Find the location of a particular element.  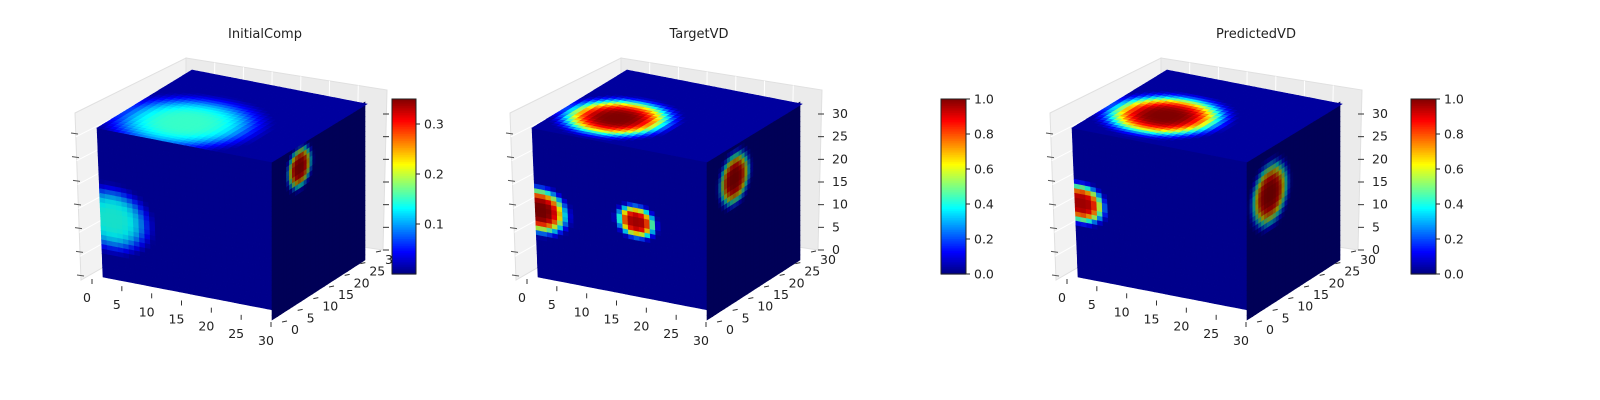

x-tick-label: 20 is located at coordinates (206, 326).